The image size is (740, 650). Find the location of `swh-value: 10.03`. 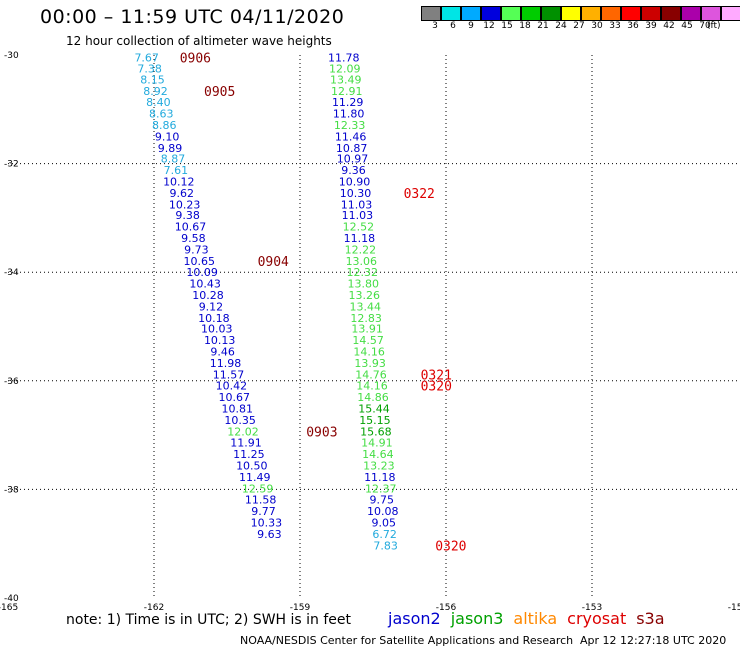

swh-value: 10.03 is located at coordinates (217, 329).